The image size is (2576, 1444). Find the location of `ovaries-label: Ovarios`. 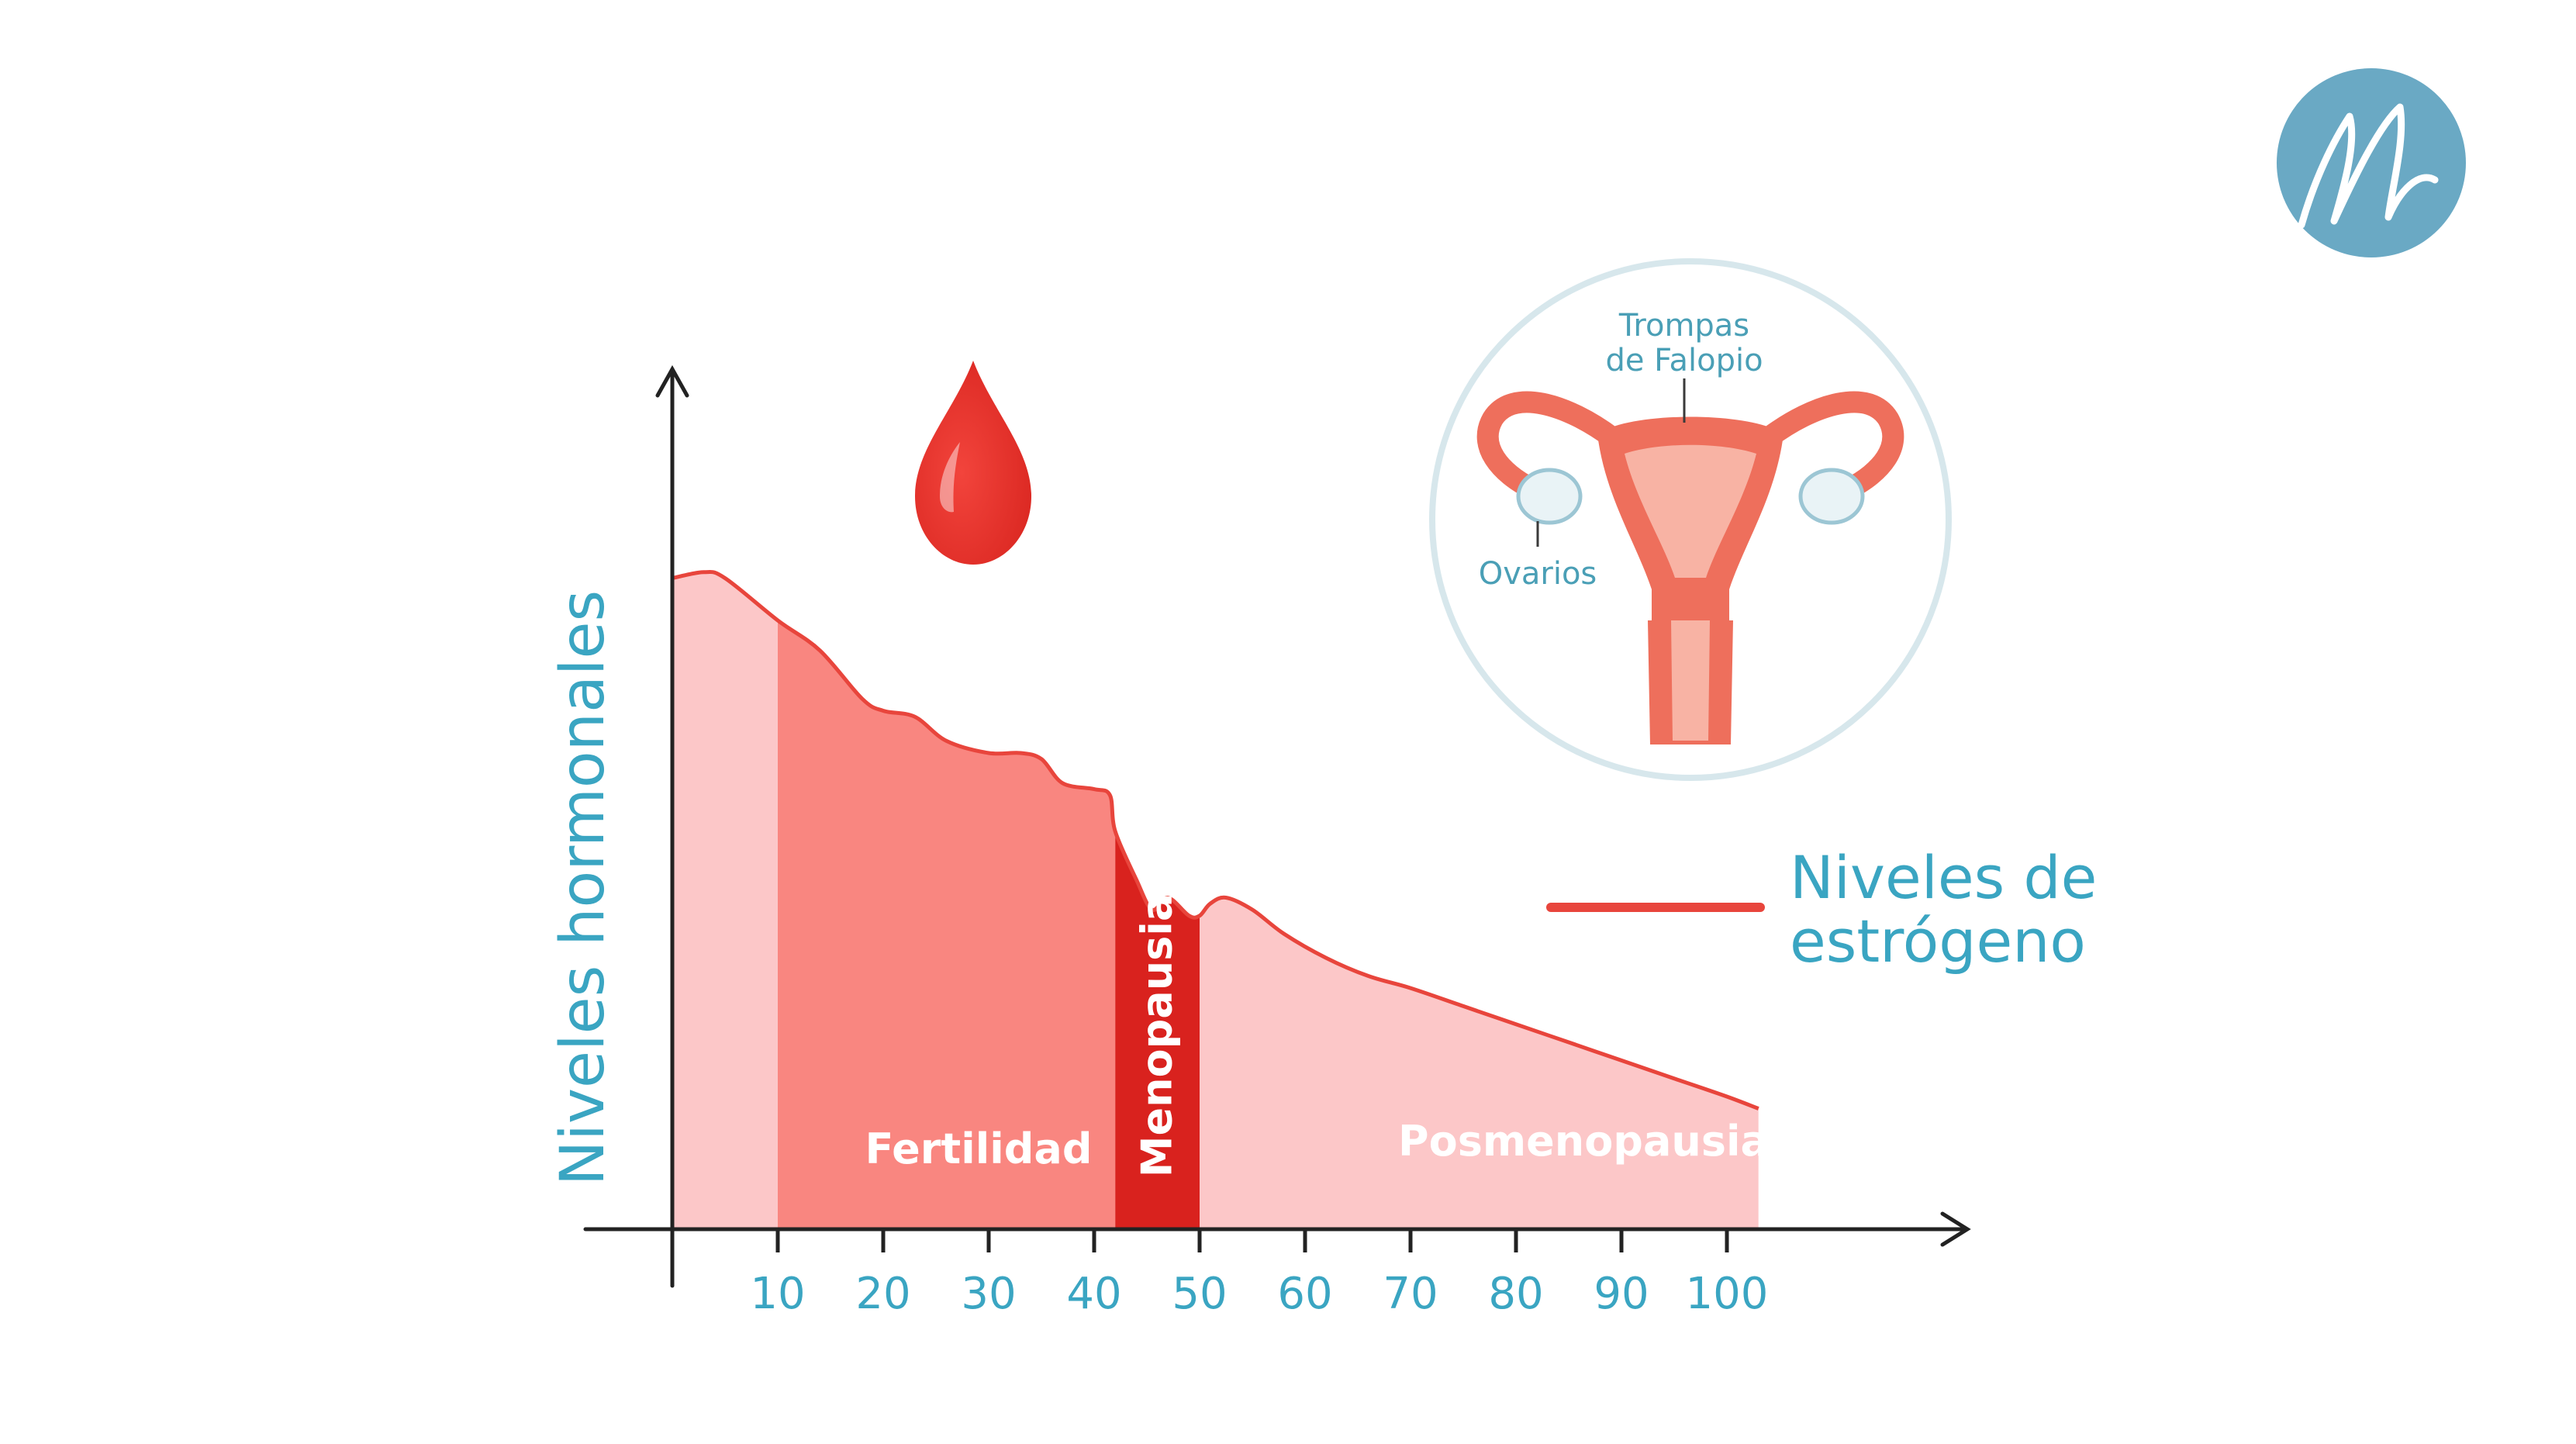

ovaries-label: Ovarios is located at coordinates (1538, 574).